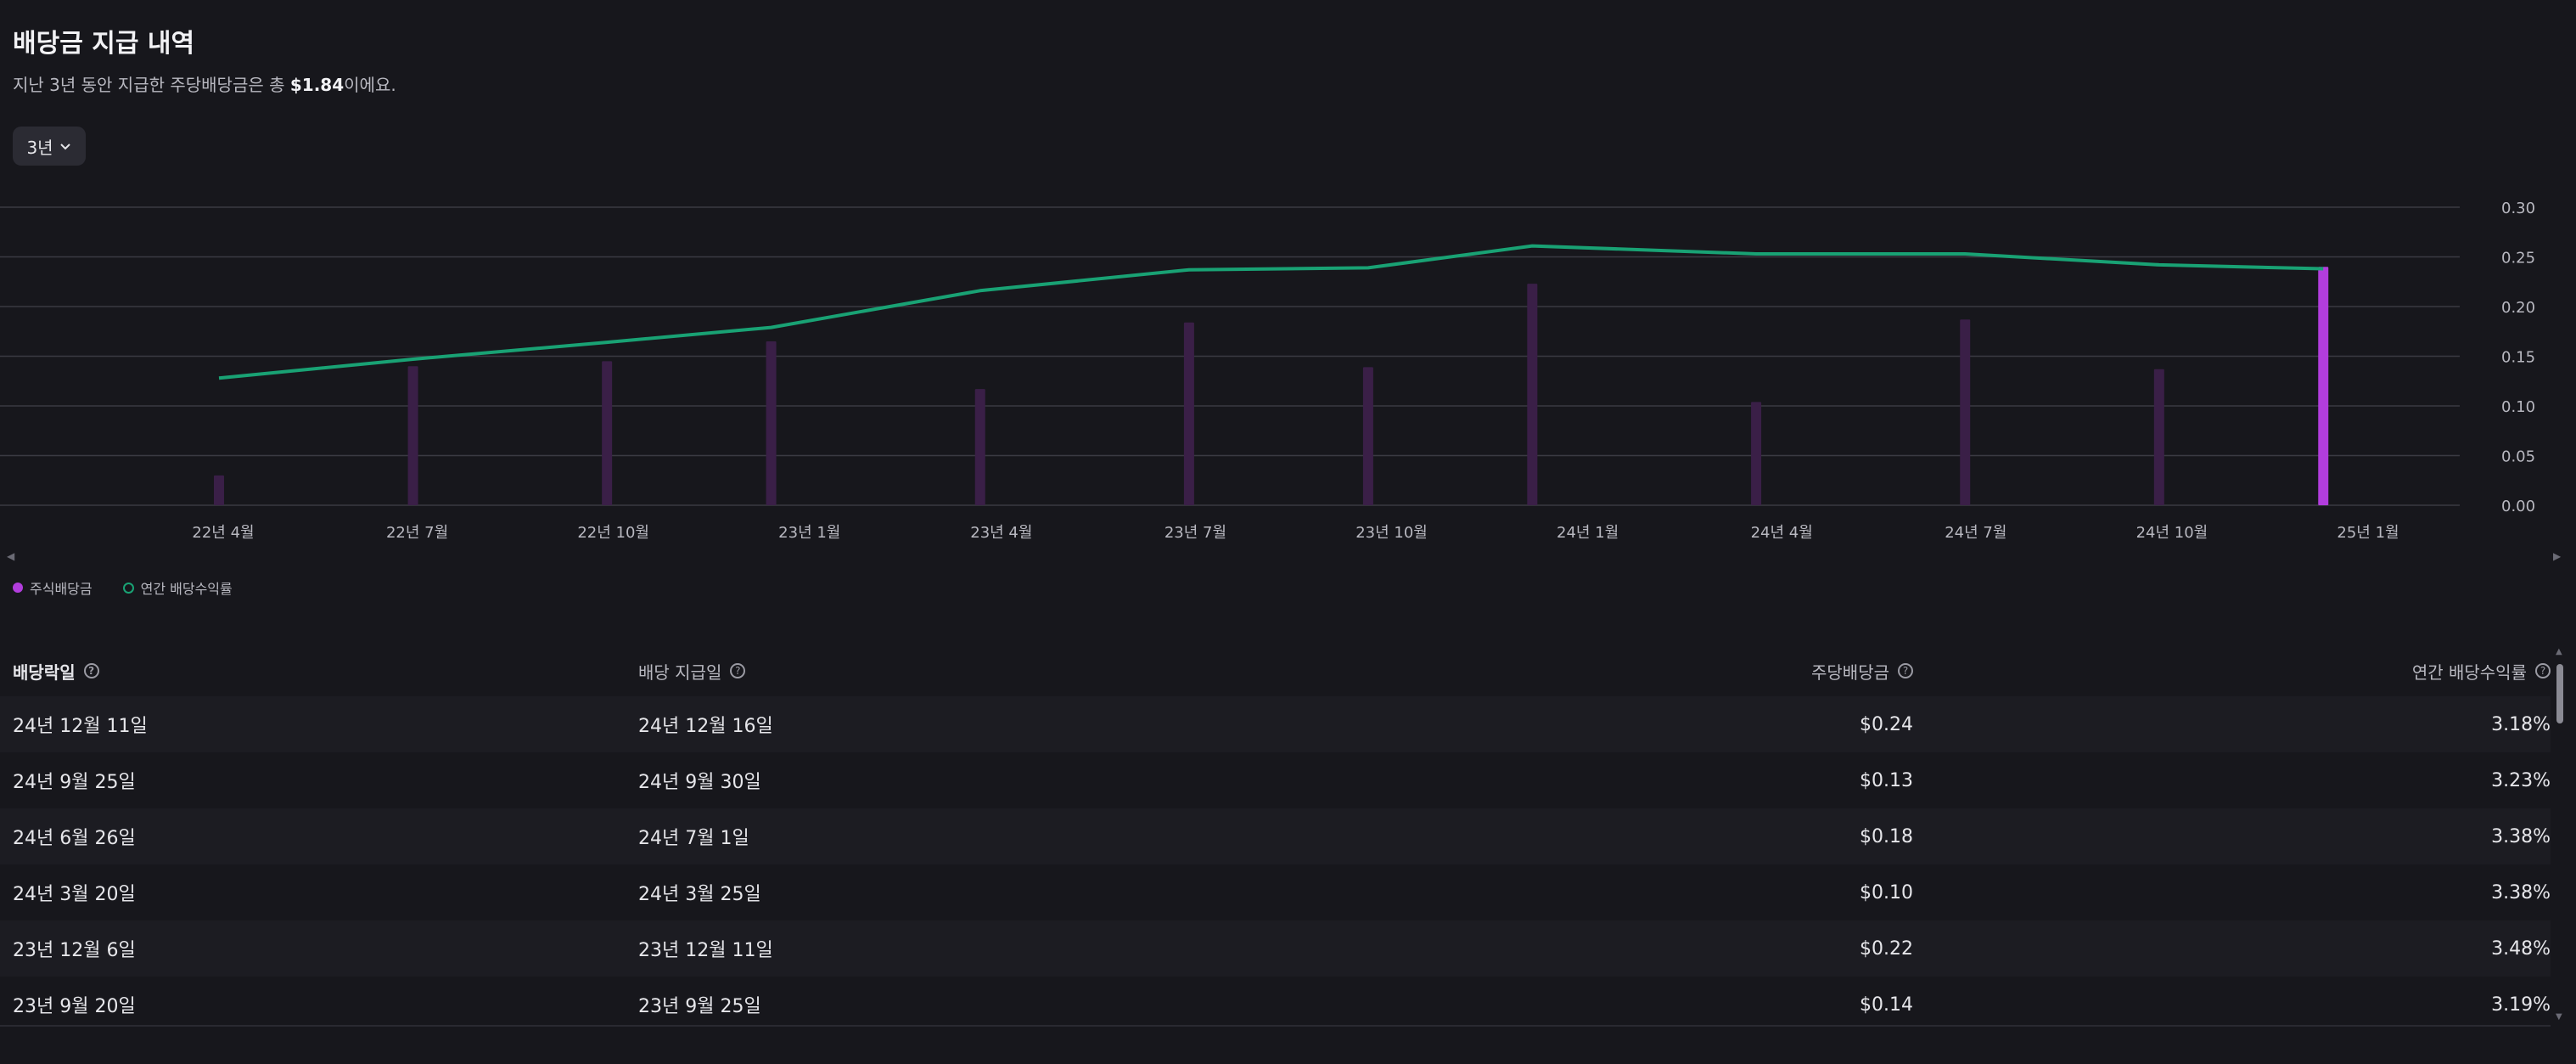 This screenshot has height=1064, width=2576. I want to click on x-tick-label: 24년 10월, so click(2172, 533).